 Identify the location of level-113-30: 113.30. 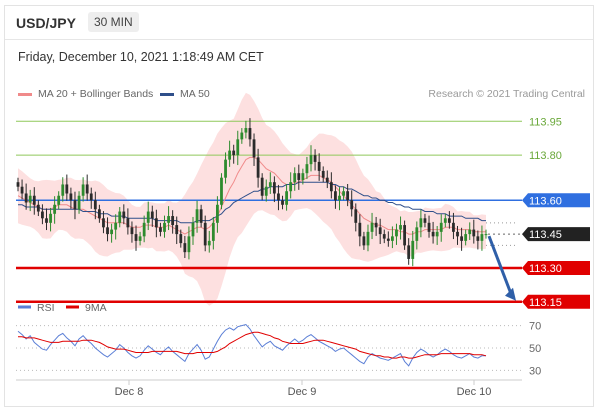
(303, 267).